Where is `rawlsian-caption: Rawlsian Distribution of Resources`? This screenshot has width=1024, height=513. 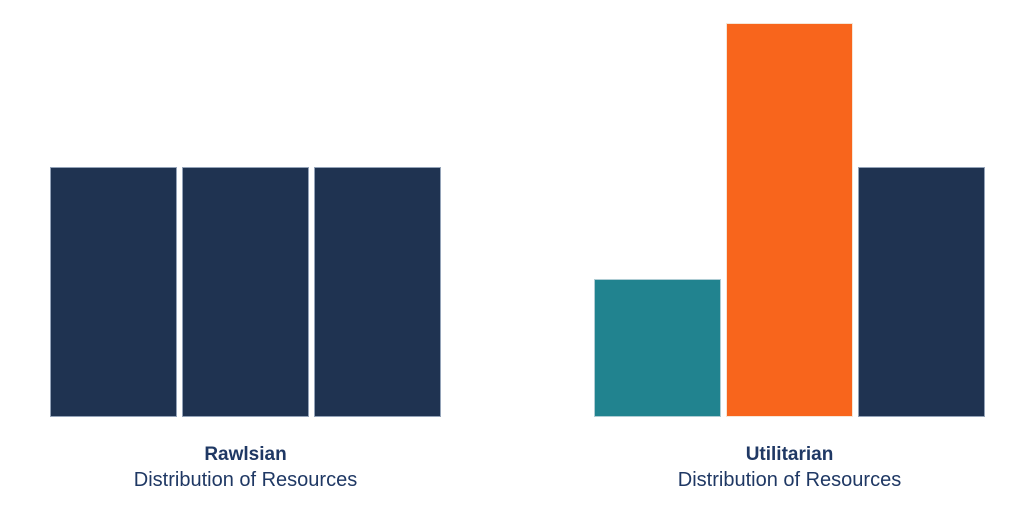
rawlsian-caption: Rawlsian Distribution of Resources is located at coordinates (245, 468).